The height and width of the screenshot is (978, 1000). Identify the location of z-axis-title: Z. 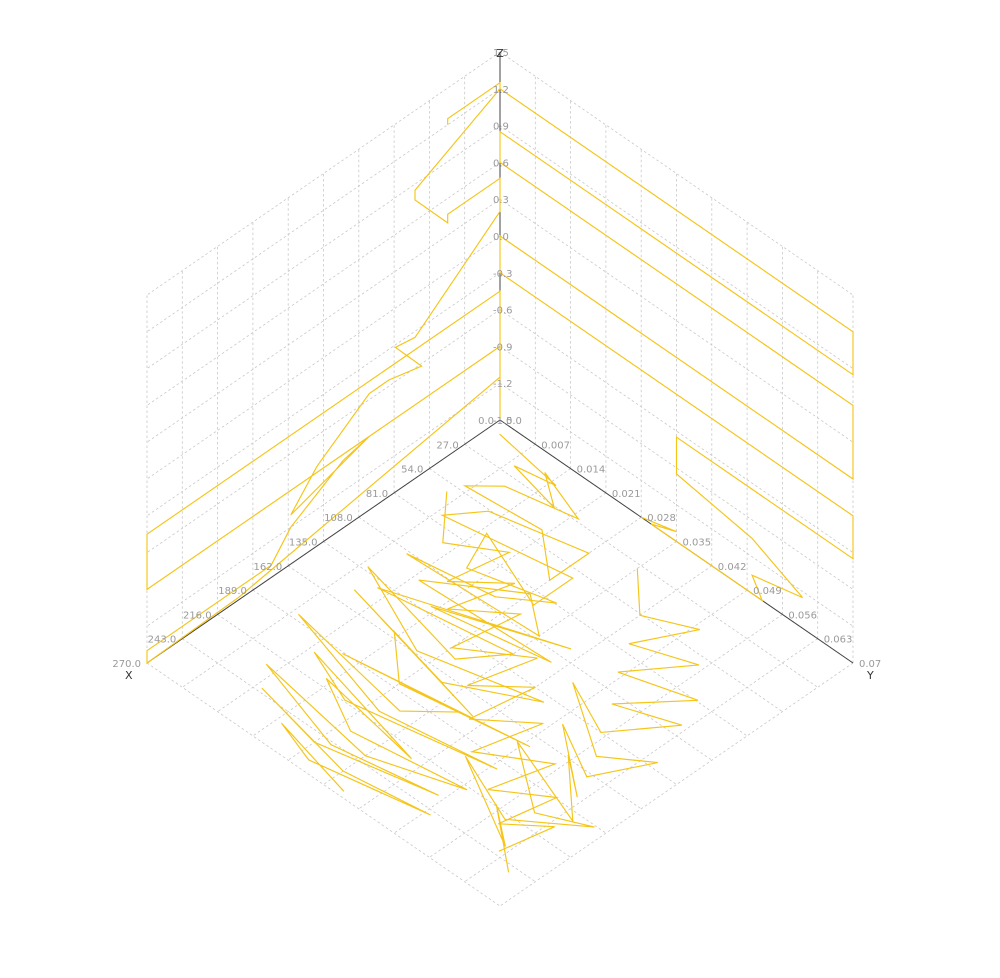
(500, 53).